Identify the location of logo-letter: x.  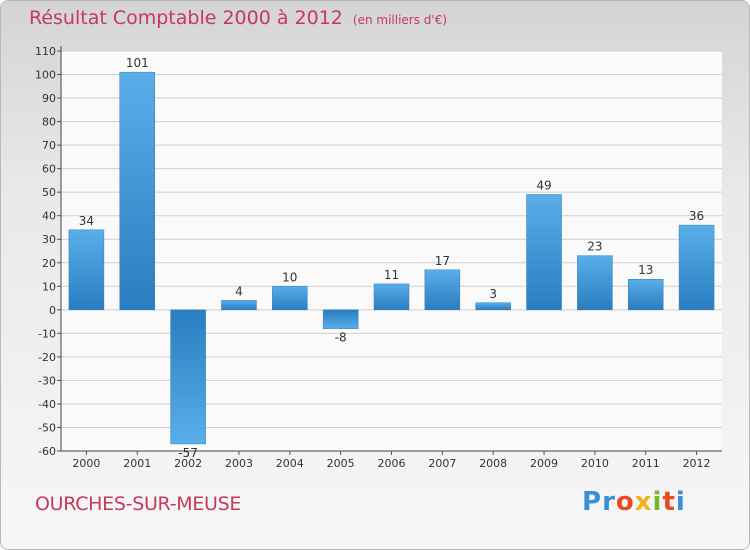
(643, 502).